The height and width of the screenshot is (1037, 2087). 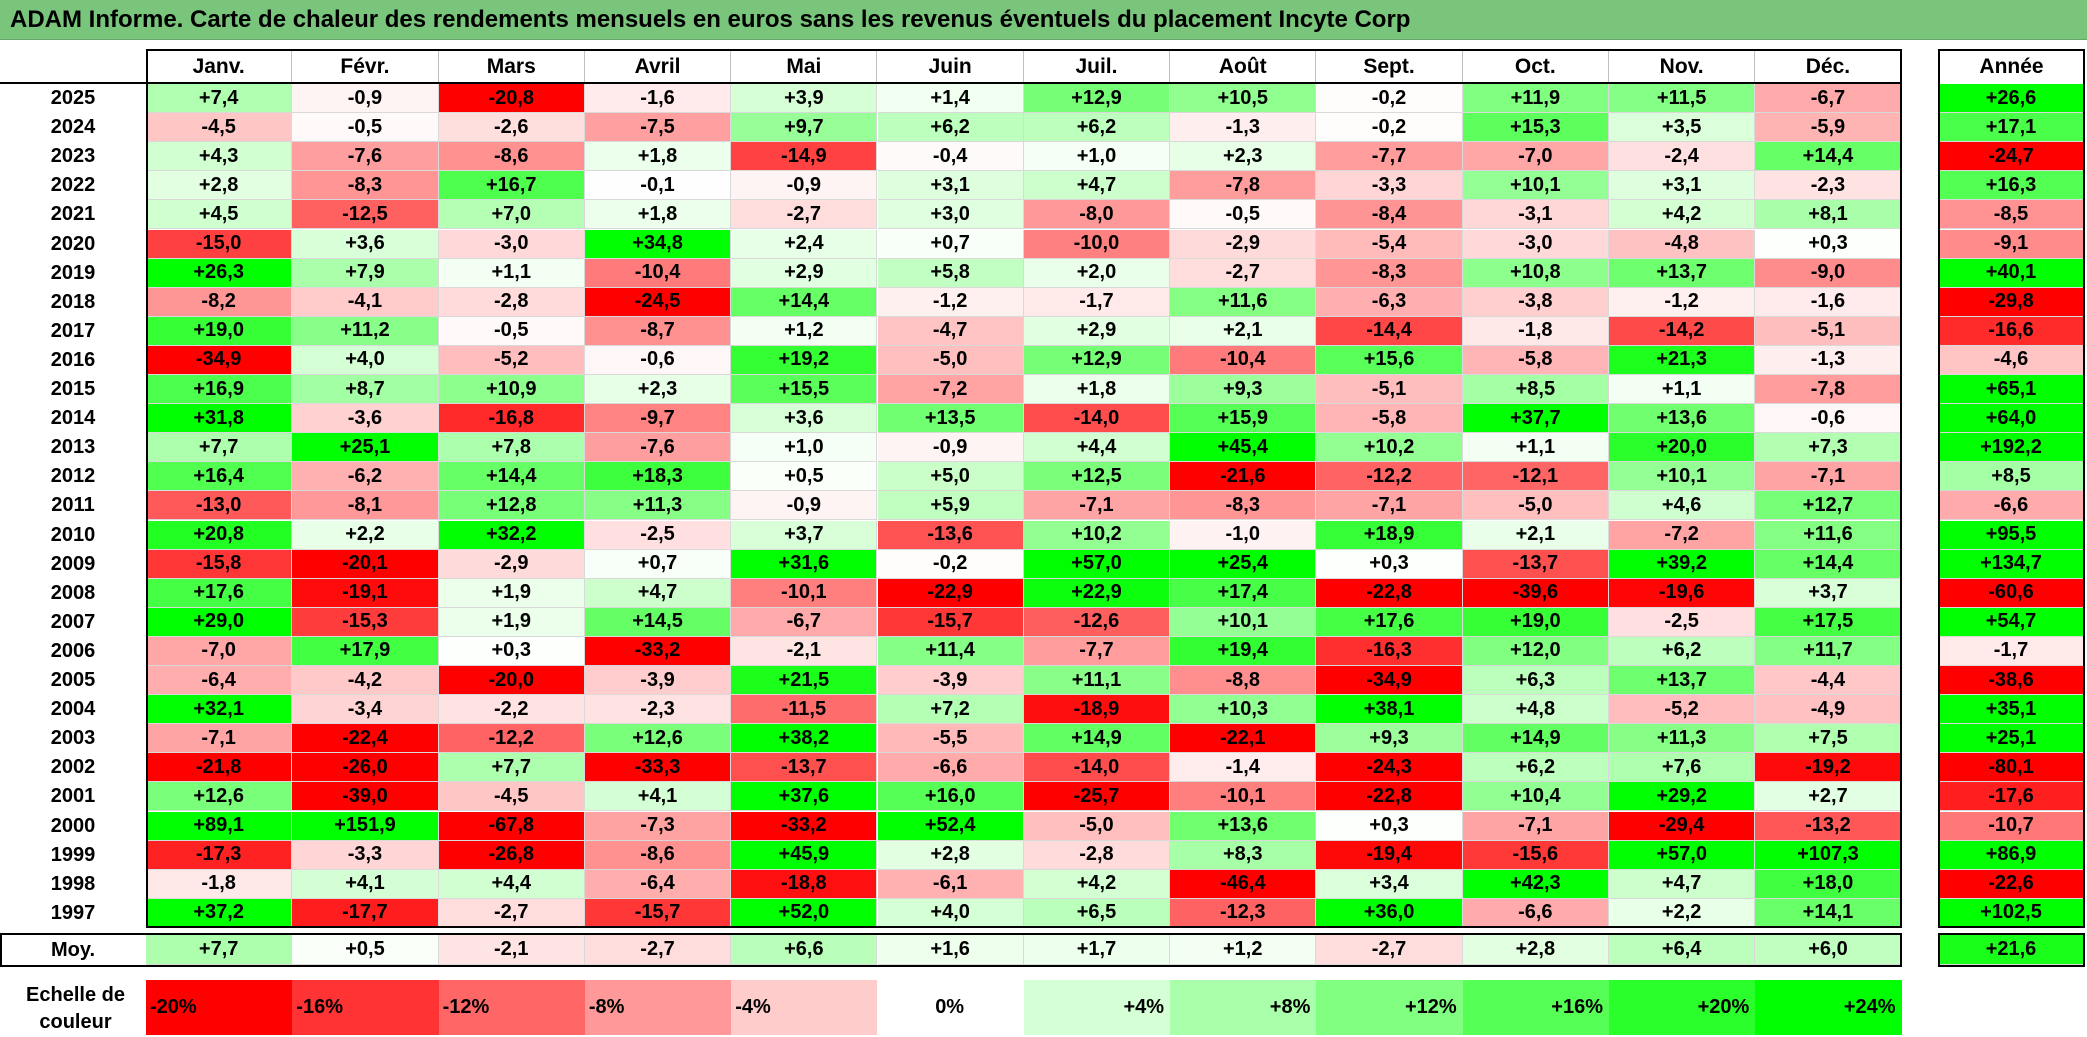 I want to click on heatmap-cell: +10,2, so click(x=1097, y=535).